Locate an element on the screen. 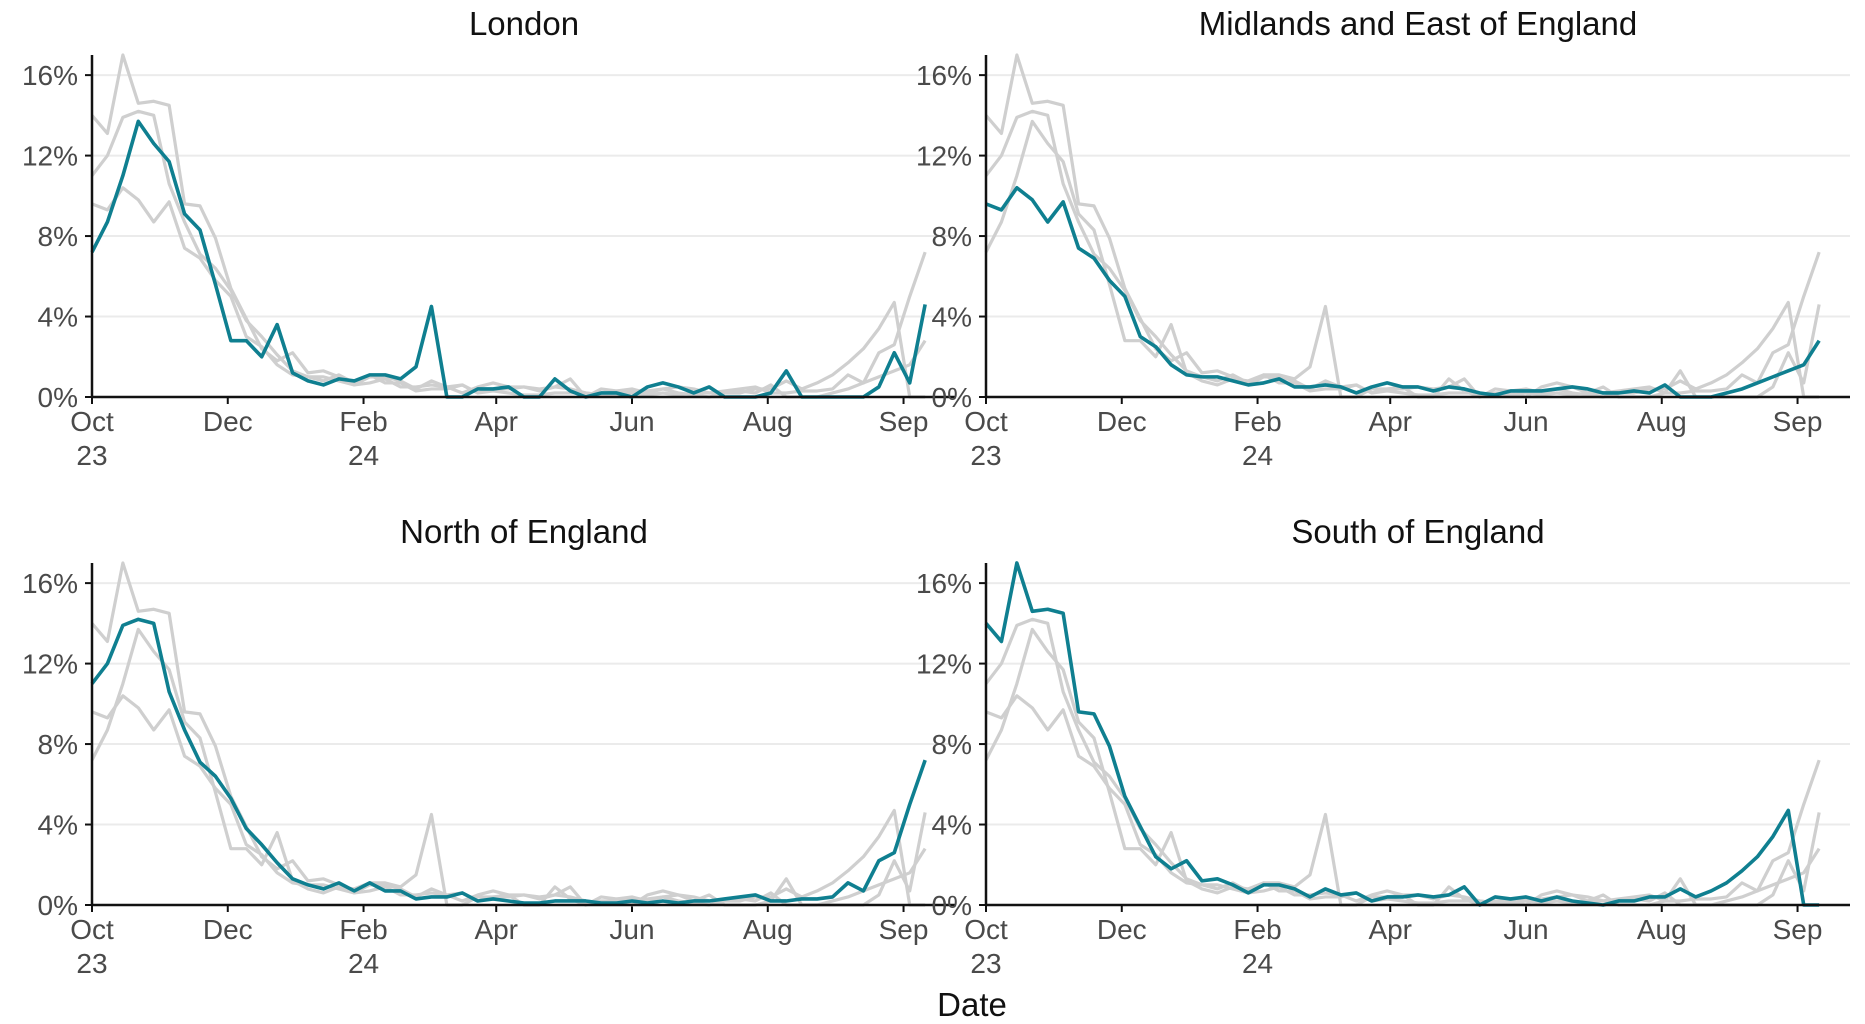 The height and width of the screenshot is (1024, 1865). panel-title: South of England is located at coordinates (1417, 531).